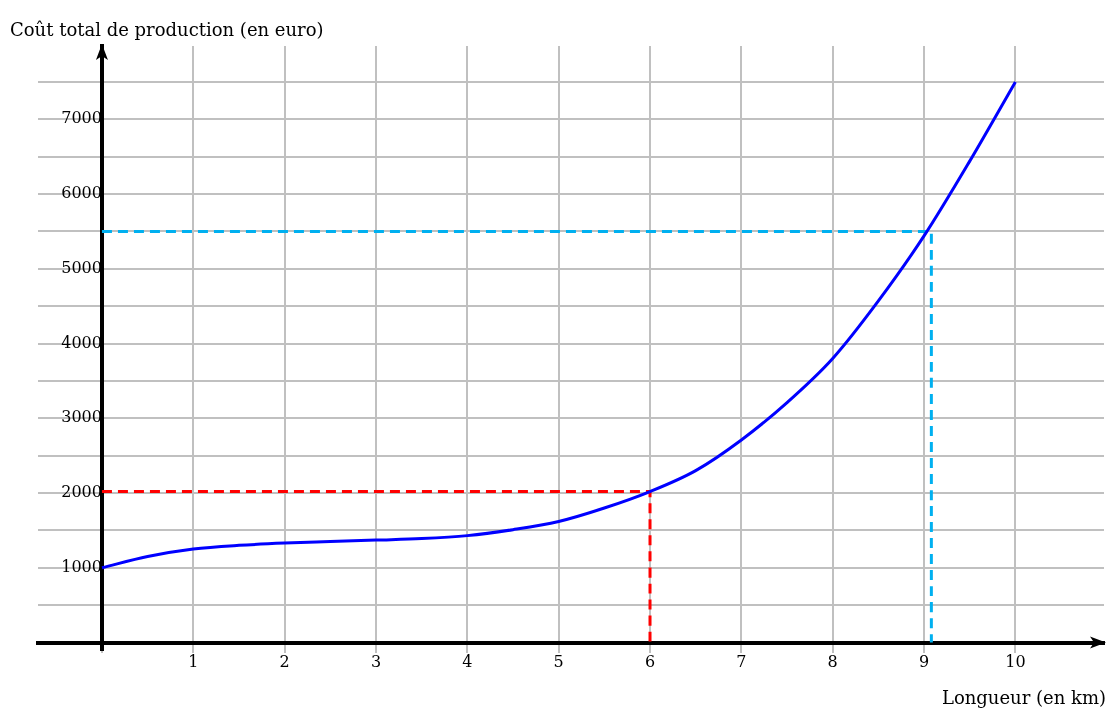 The width and height of the screenshot is (1117, 720). I want to click on y-tick-label: 3000, so click(81, 417).